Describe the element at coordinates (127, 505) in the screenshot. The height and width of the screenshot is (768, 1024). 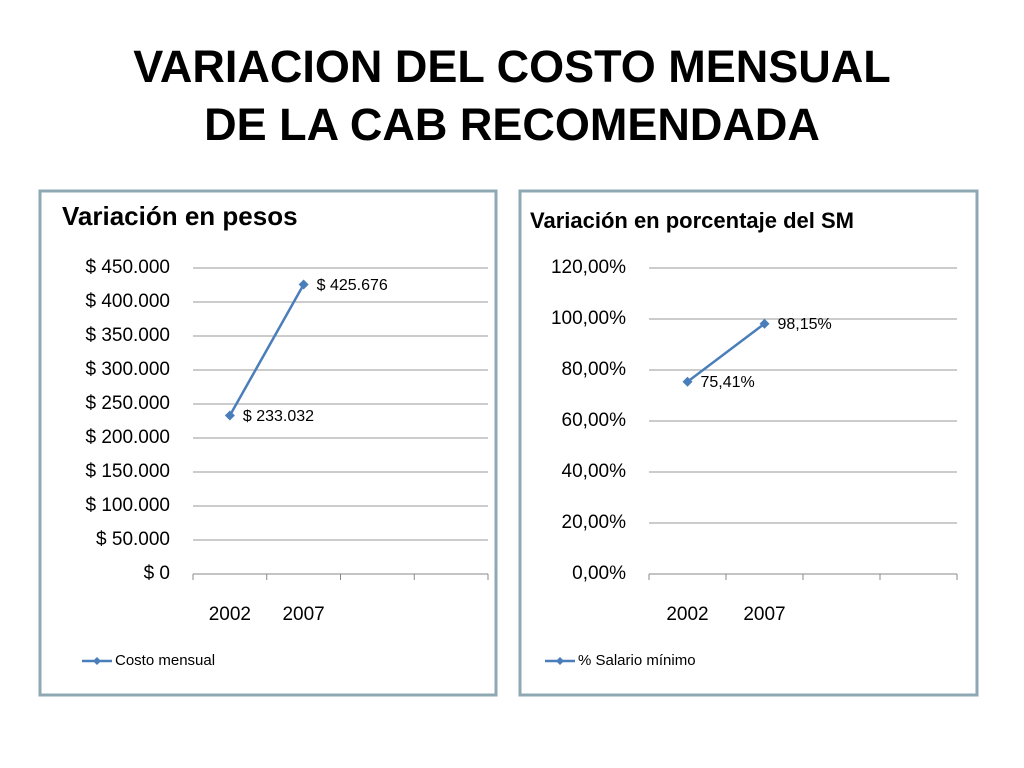
I see `y-tick-label: $ 100.000` at that location.